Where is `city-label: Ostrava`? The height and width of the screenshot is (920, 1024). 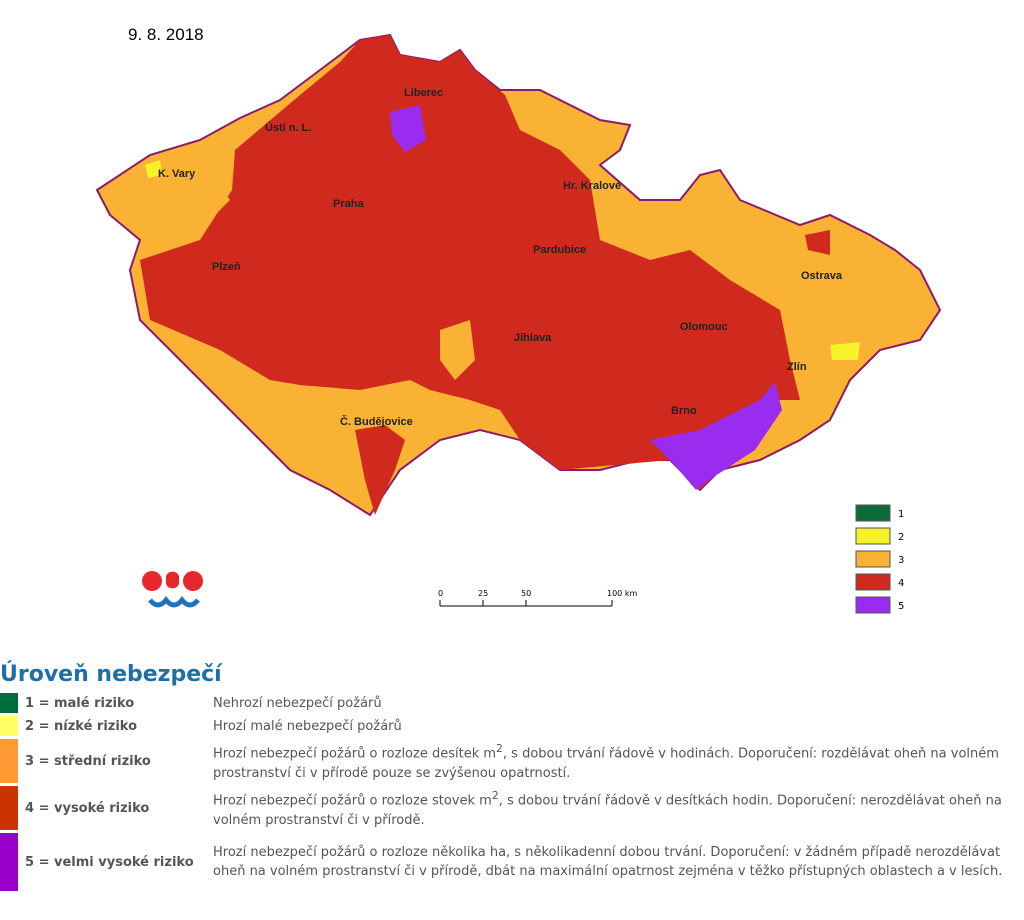
city-label: Ostrava is located at coordinates (822, 276).